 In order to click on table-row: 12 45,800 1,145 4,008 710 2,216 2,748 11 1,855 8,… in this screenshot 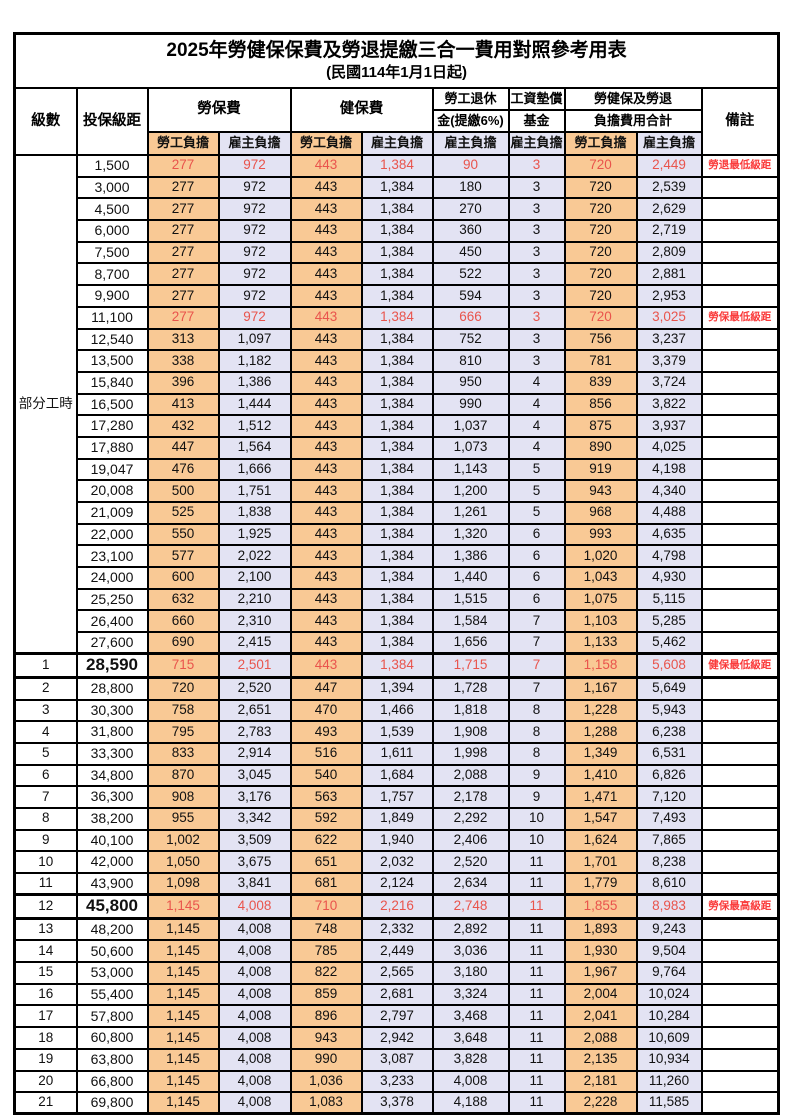, I will do `click(396, 907)`.